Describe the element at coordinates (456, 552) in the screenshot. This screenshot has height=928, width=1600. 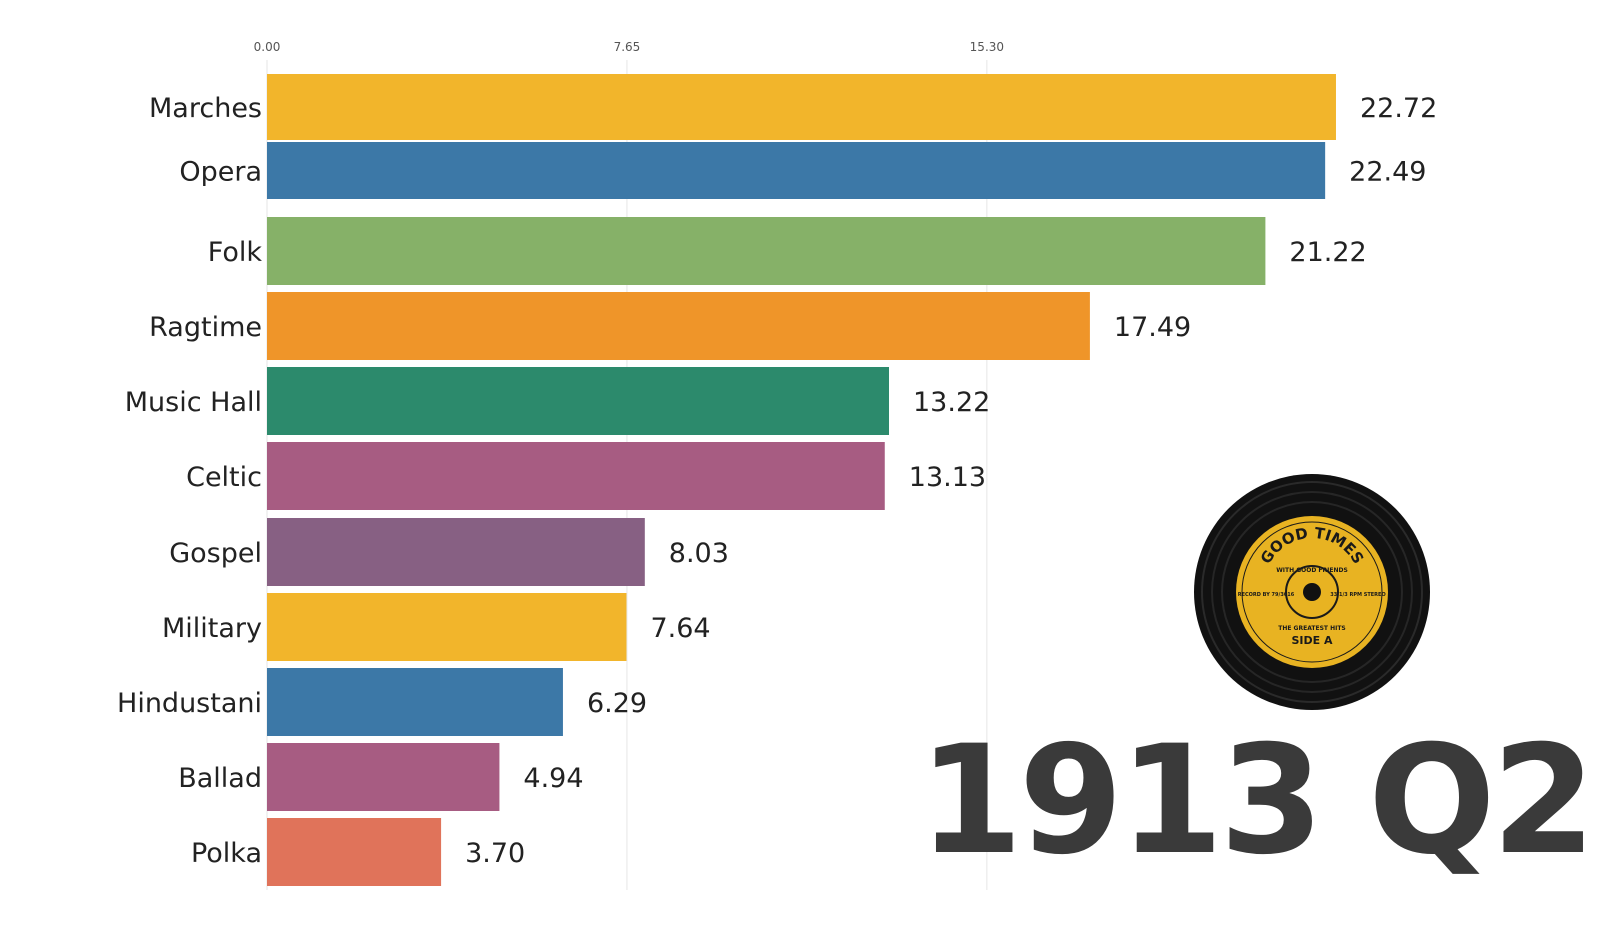
I see `bar-gospel` at that location.